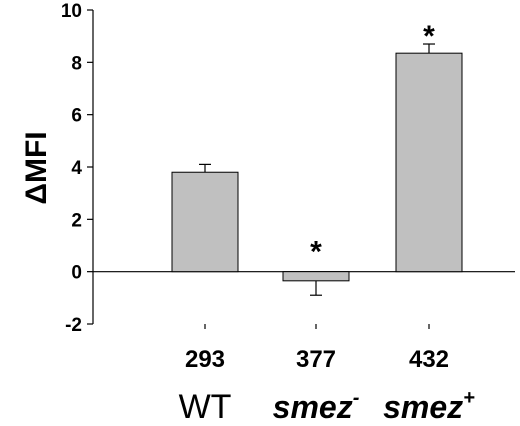 The image size is (520, 426). Describe the element at coordinates (76, 168) in the screenshot. I see `y-tick-label: 4` at that location.